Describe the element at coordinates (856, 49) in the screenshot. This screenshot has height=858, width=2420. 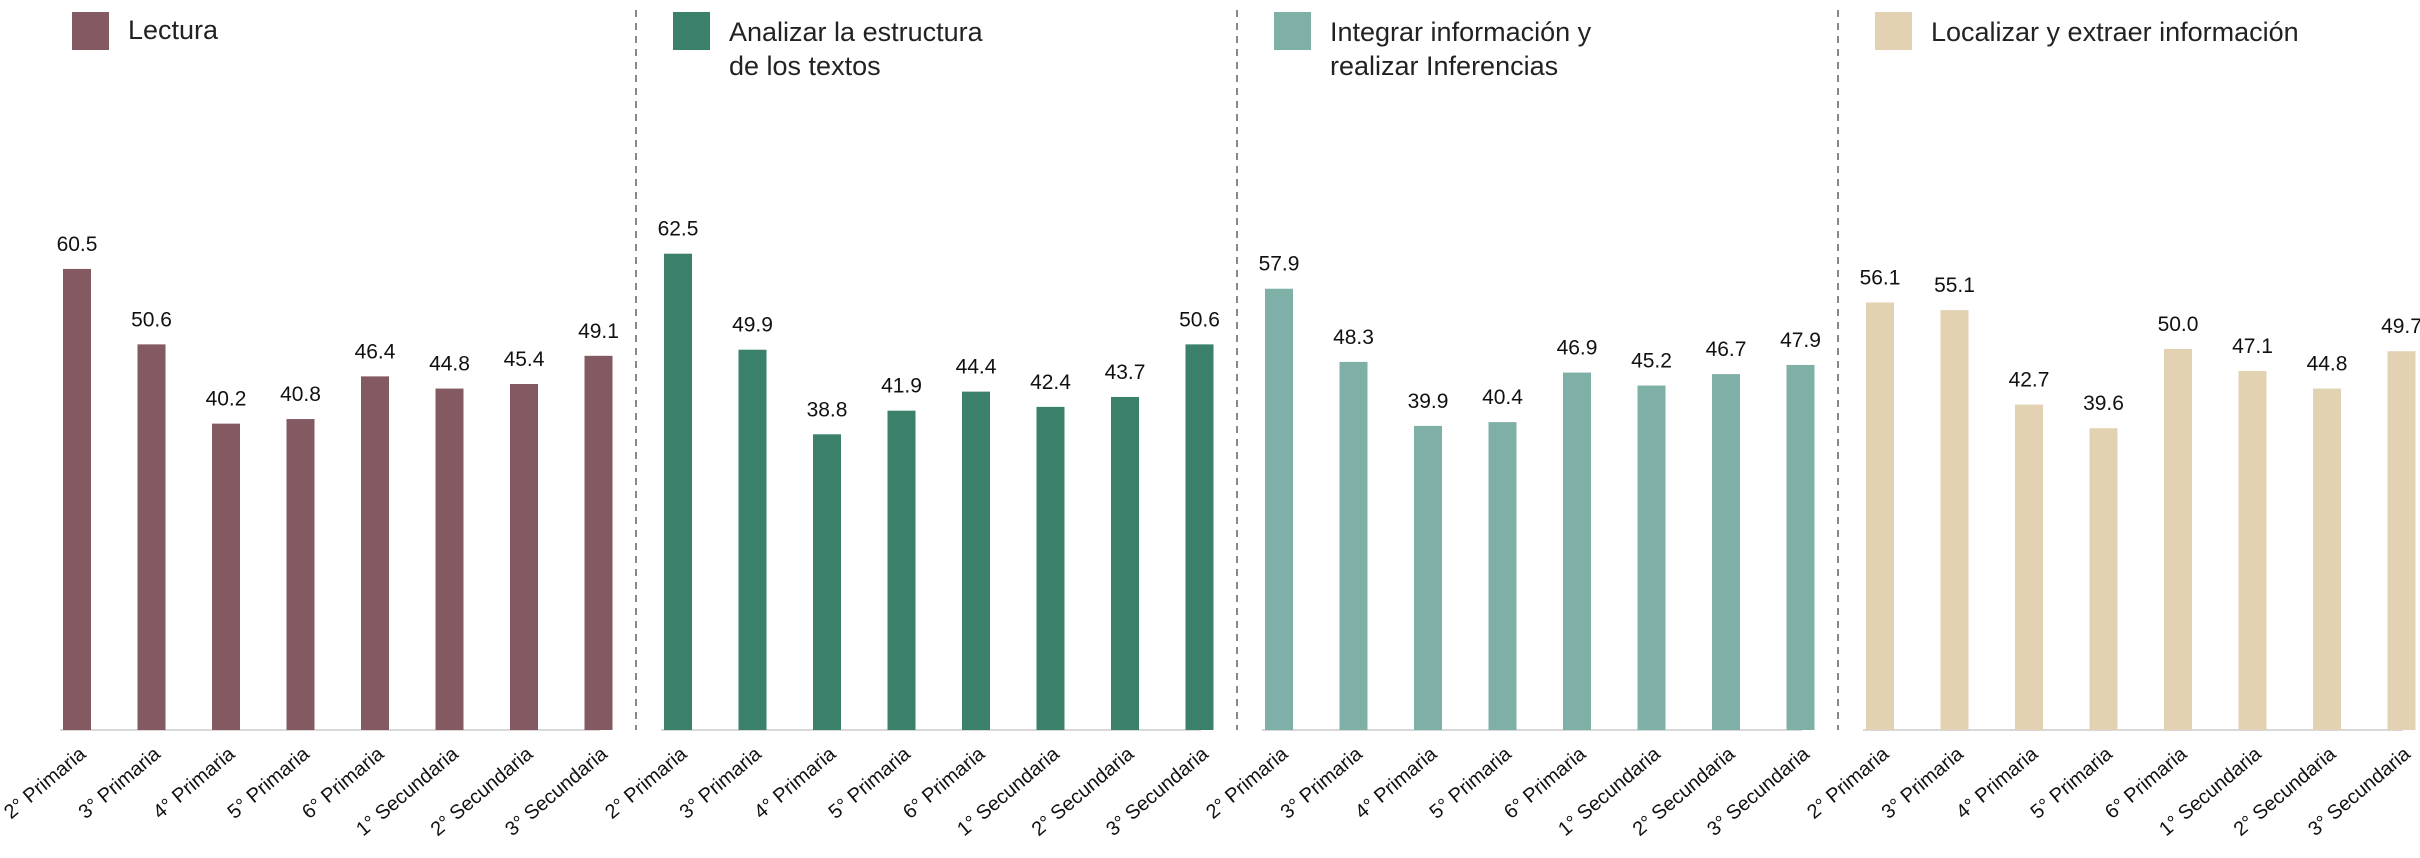
I see `legend-label: Analizar la estructura de los textos` at that location.